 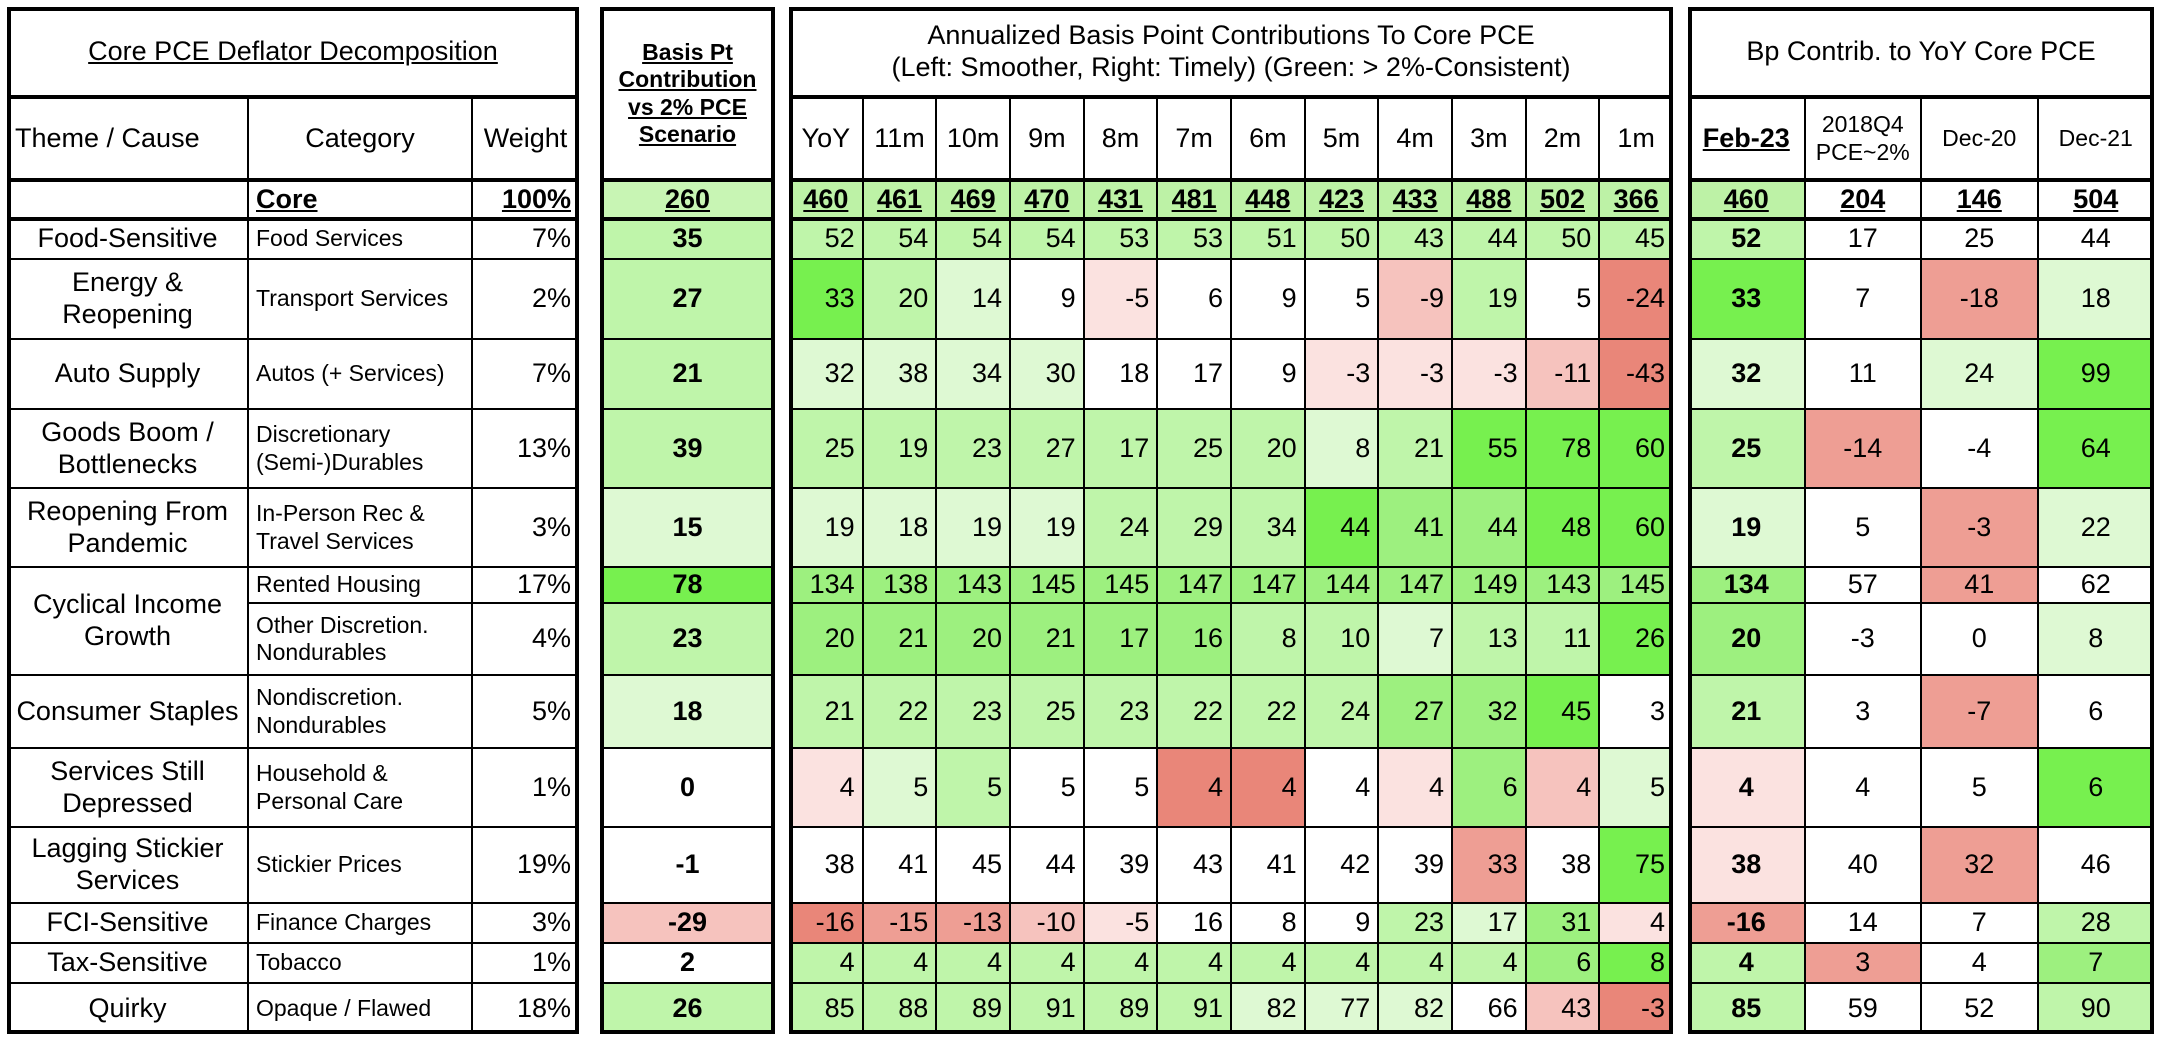 What do you see at coordinates (1979, 1008) in the screenshot?
I see `yoy-value: 52` at bounding box center [1979, 1008].